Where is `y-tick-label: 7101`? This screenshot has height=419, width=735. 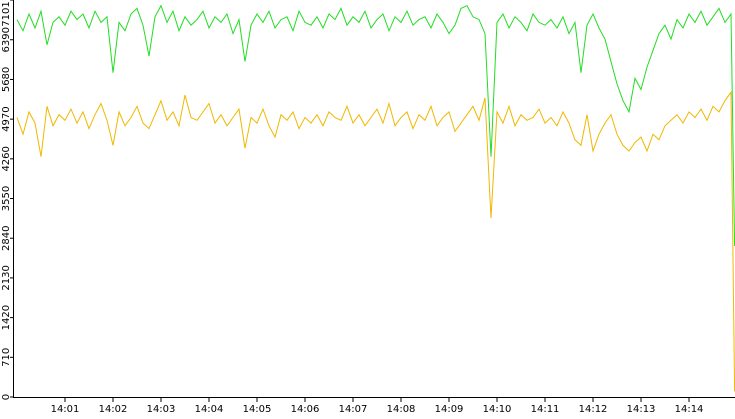 y-tick-label: 7101 is located at coordinates (6, 13).